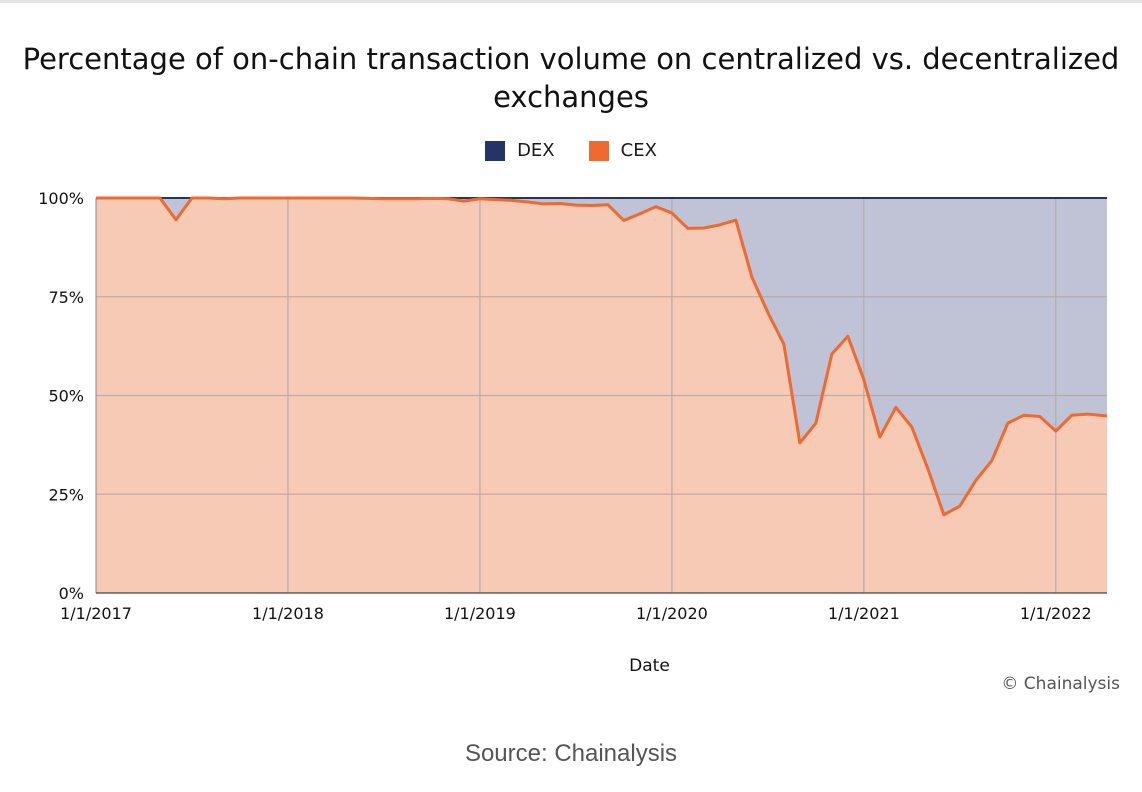  What do you see at coordinates (536, 150) in the screenshot?
I see `legend-label-dex: DEX` at bounding box center [536, 150].